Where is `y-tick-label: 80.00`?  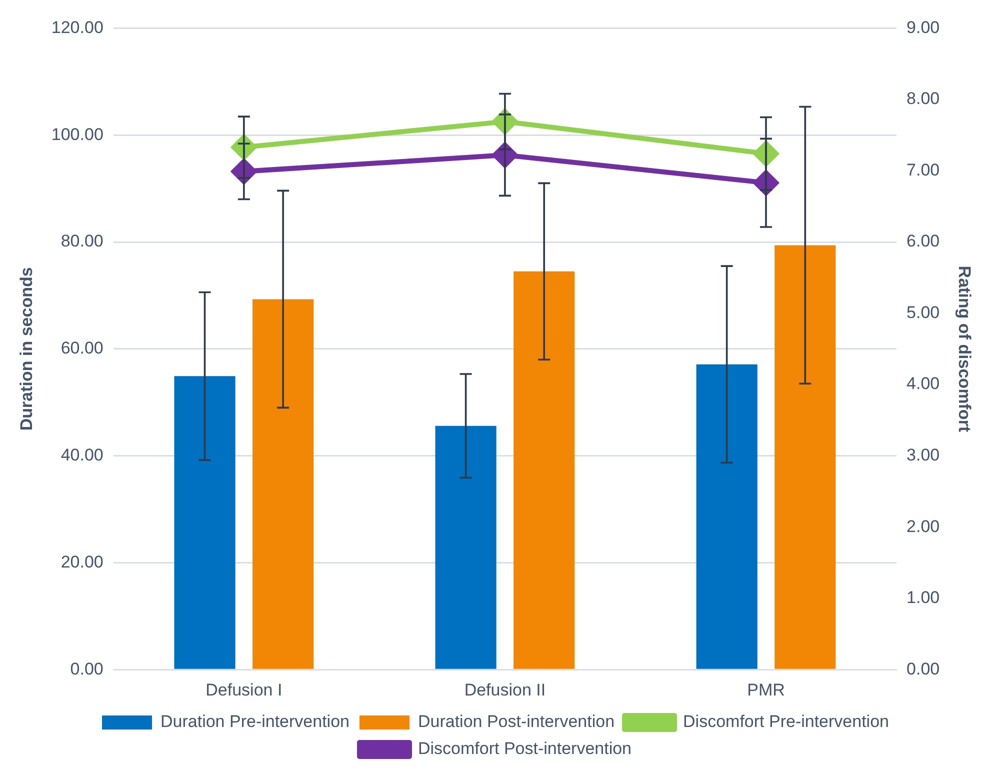 y-tick-label: 80.00 is located at coordinates (82, 241).